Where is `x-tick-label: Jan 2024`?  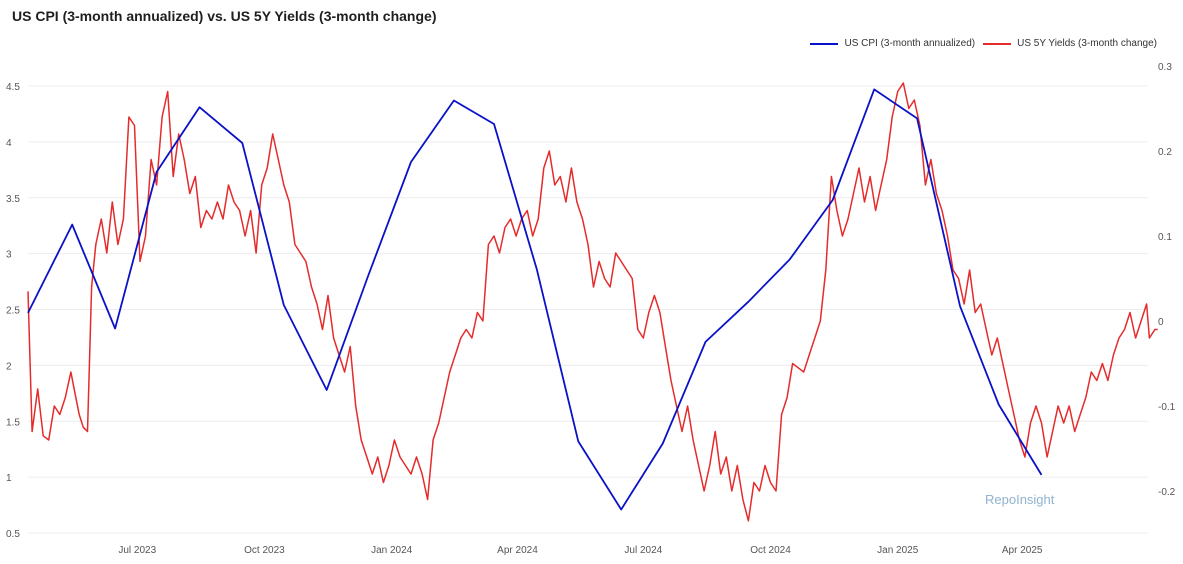 x-tick-label: Jan 2024 is located at coordinates (392, 550).